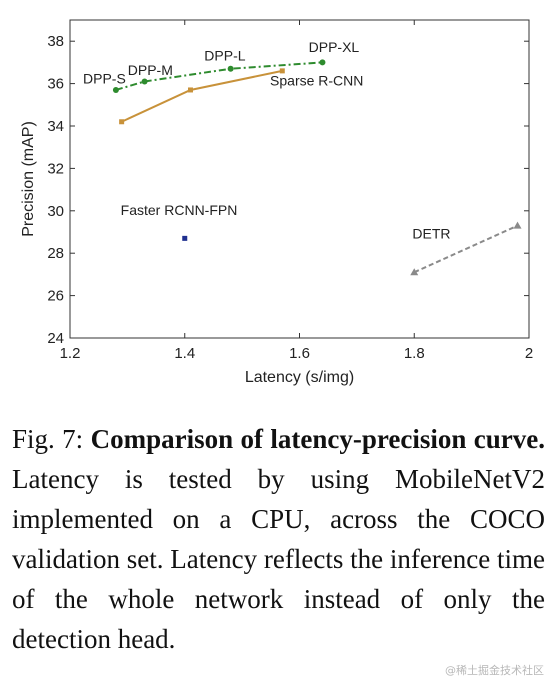 The image size is (554, 682). Describe the element at coordinates (184, 353) in the screenshot. I see `x-tick-label: 1.4` at that location.